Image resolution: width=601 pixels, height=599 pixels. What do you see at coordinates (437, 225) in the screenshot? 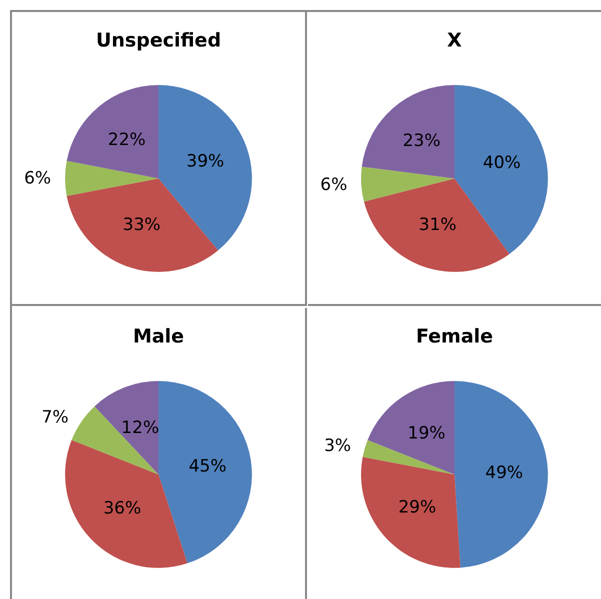
I see `data-label: 31%` at bounding box center [437, 225].